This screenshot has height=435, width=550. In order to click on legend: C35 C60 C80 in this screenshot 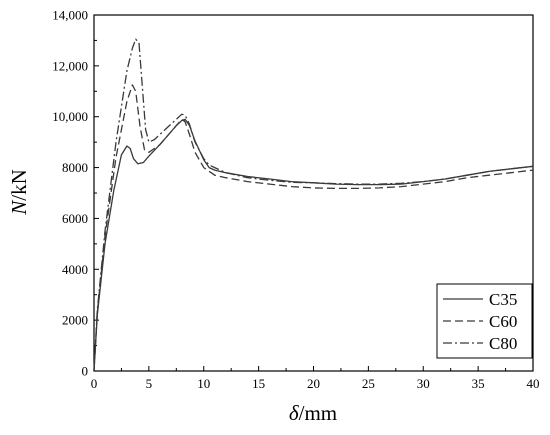, I will do `click(484, 321)`.